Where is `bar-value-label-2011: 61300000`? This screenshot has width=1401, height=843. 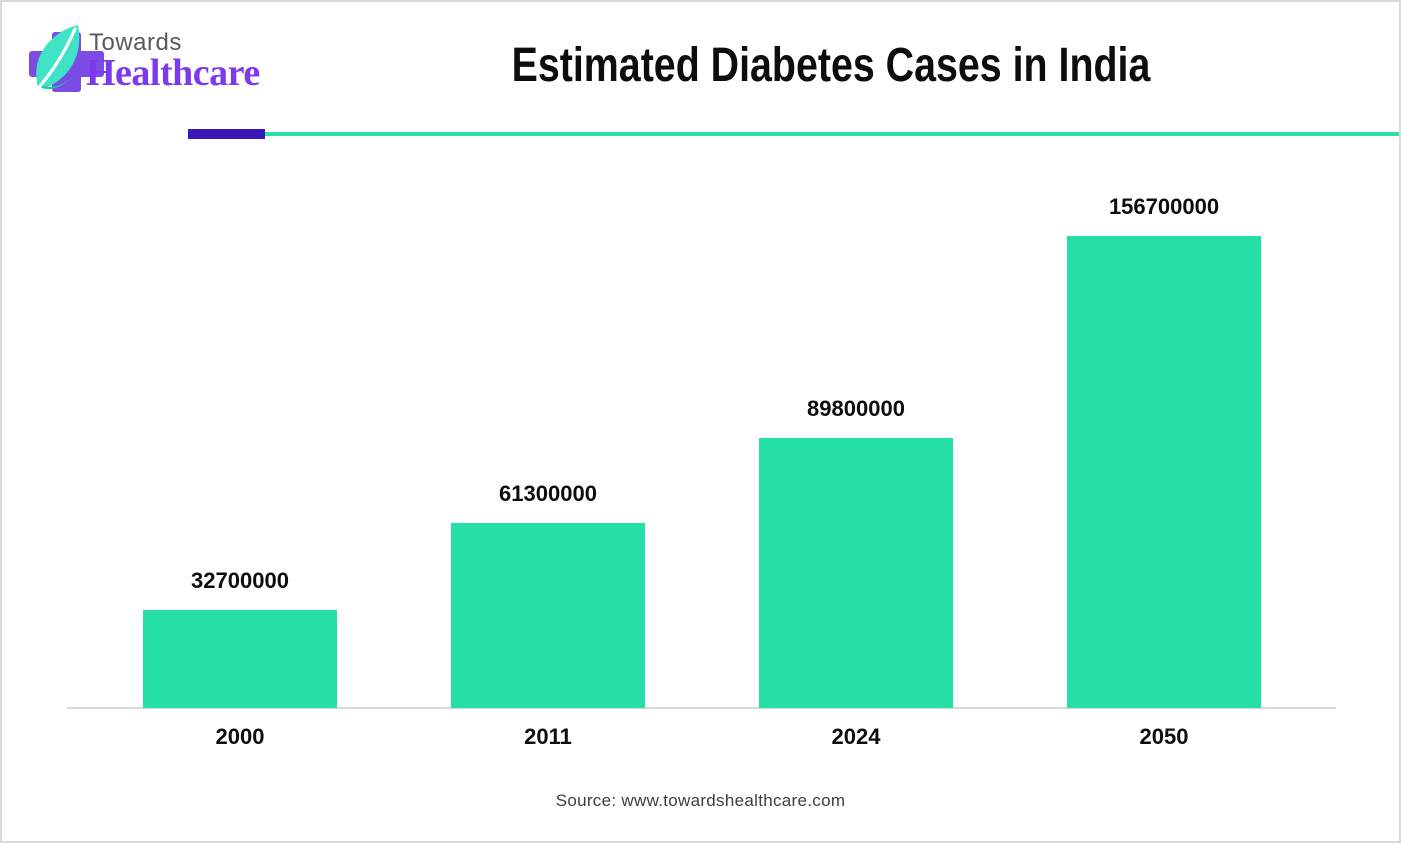 bar-value-label-2011: 61300000 is located at coordinates (548, 493).